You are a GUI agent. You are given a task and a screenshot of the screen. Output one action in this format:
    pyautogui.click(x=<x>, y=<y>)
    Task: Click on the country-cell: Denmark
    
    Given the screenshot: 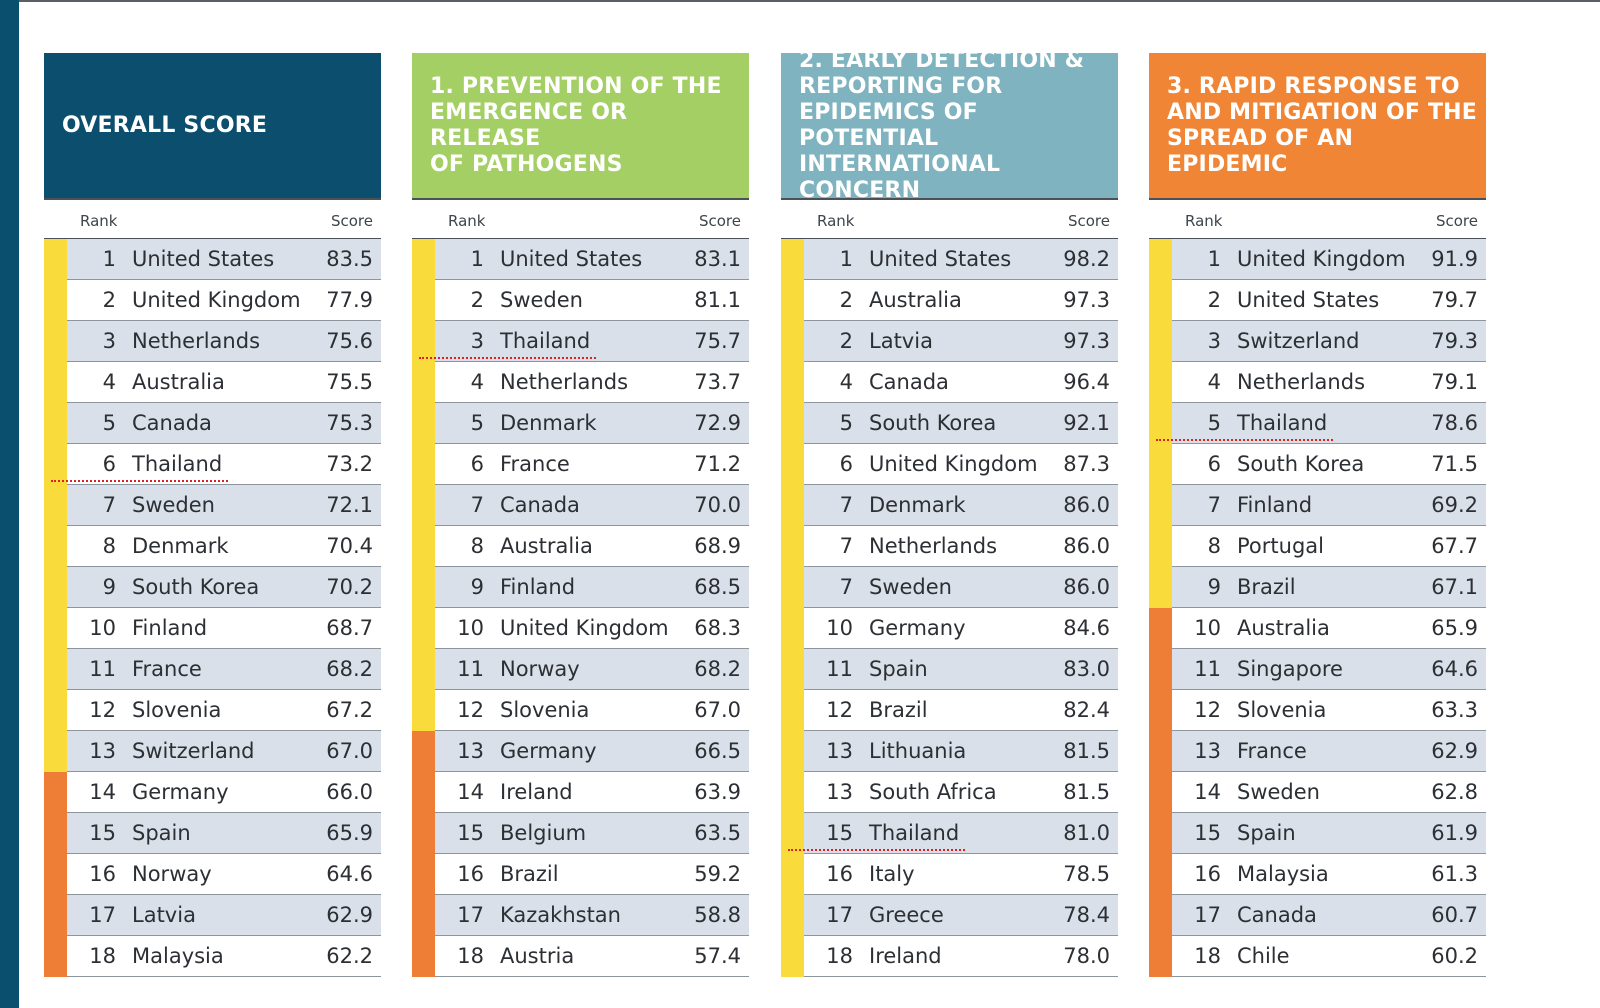 What is the action you would take?
    pyautogui.click(x=180, y=546)
    